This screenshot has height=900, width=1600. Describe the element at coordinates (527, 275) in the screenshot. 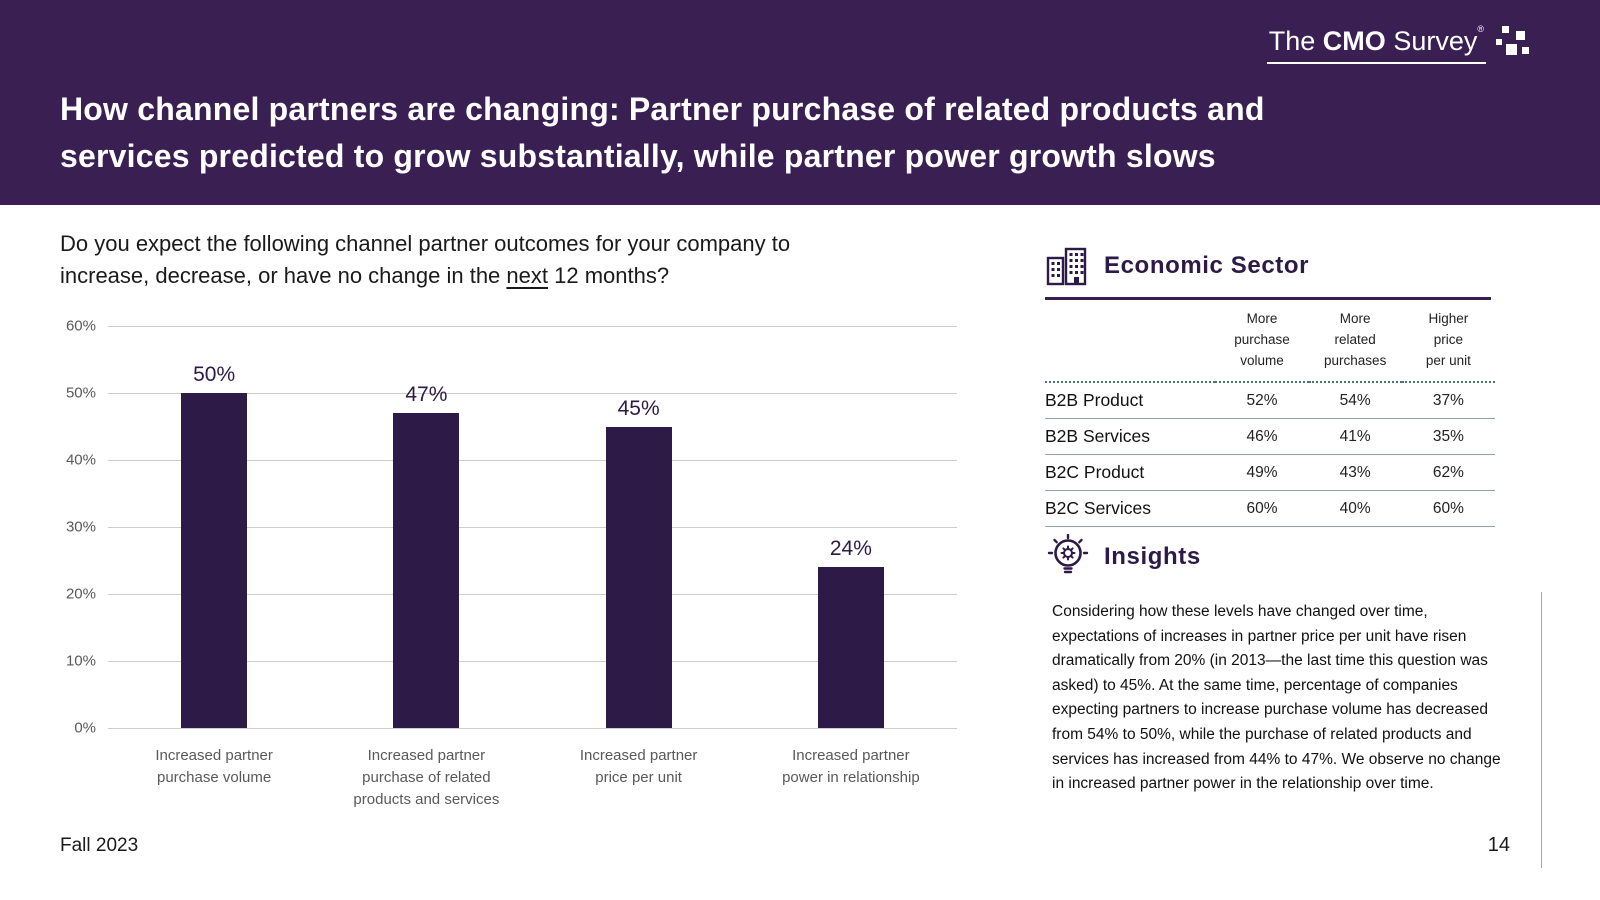

I see `question-underlined-word: next` at that location.